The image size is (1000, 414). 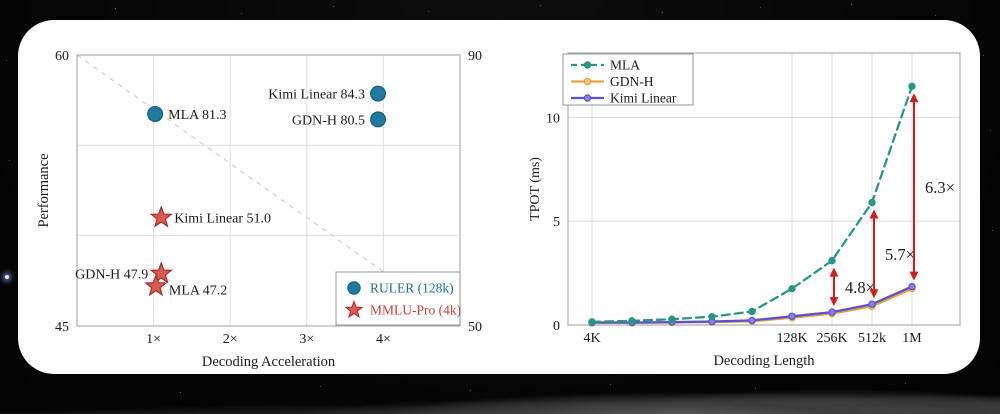 What do you see at coordinates (269, 362) in the screenshot?
I see `x-axis-title: Decoding Acceleration` at bounding box center [269, 362].